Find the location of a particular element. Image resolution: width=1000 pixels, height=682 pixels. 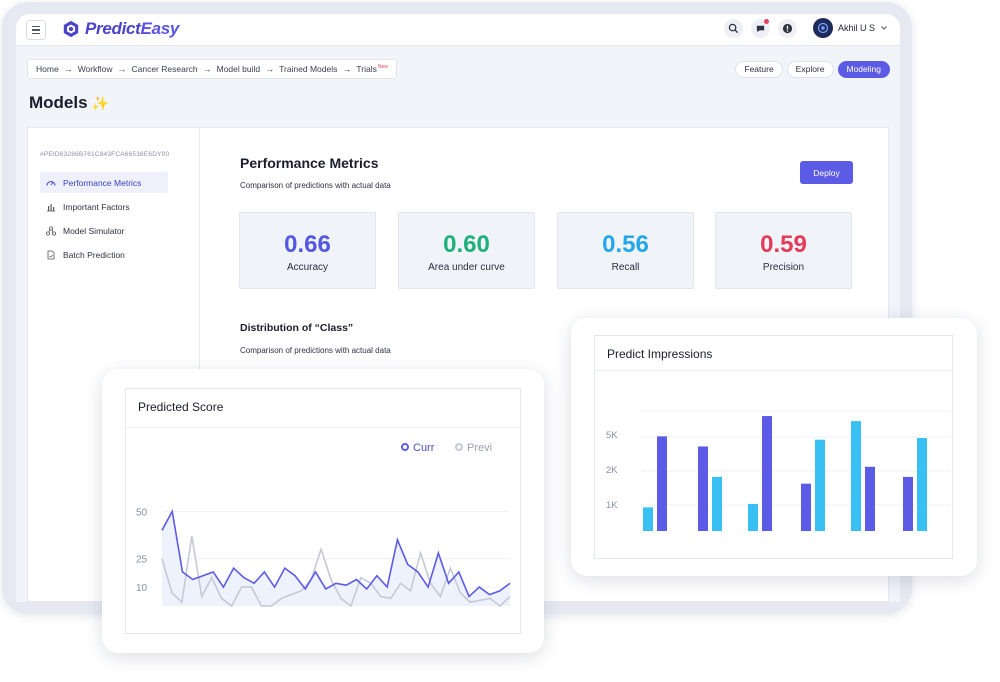

y-tick-label: 5K is located at coordinates (612, 435).